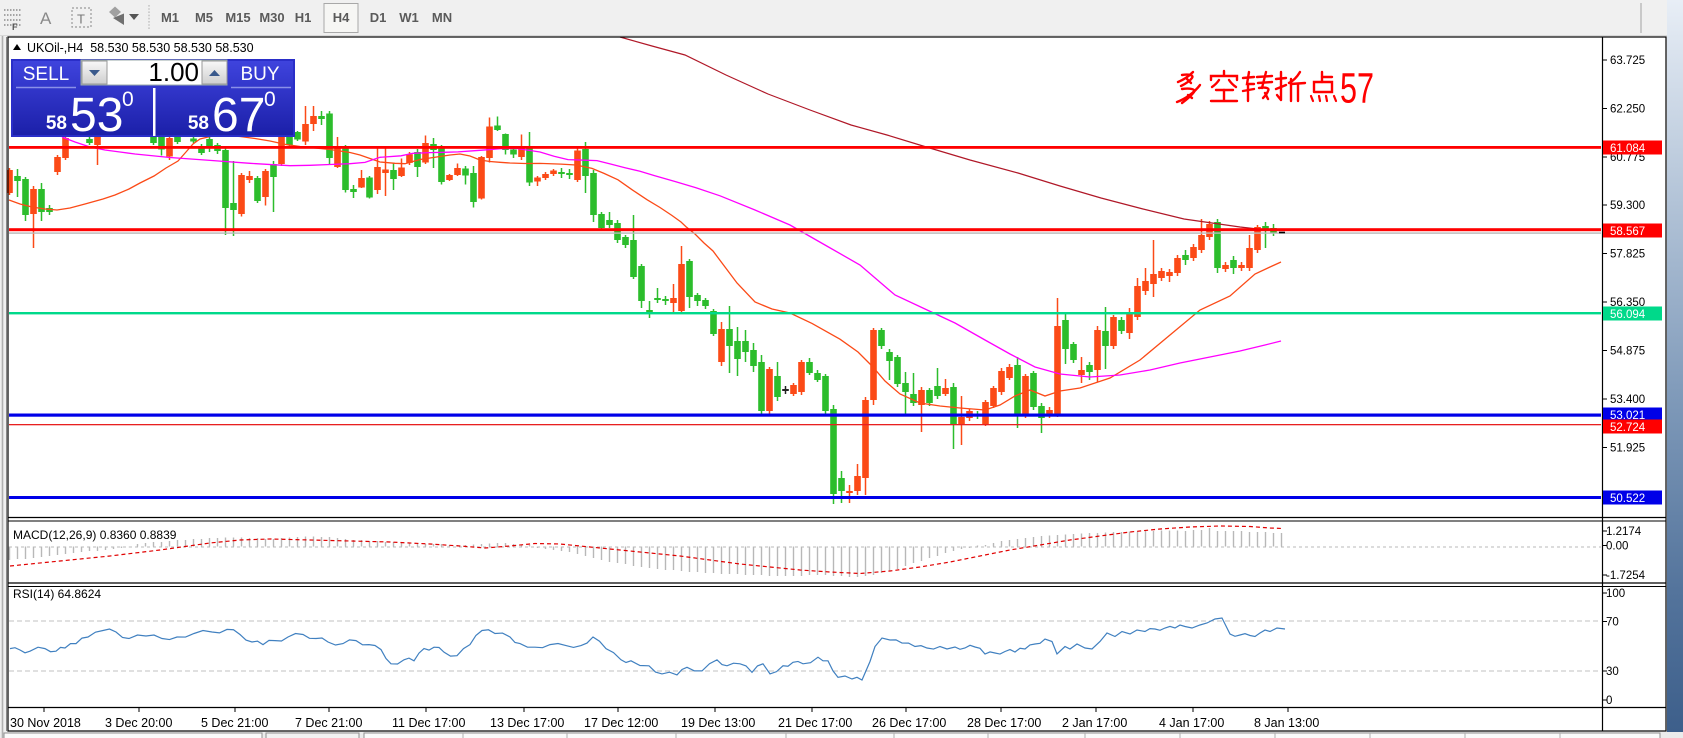 The image size is (1683, 738). What do you see at coordinates (140, 48) in the screenshot?
I see `svg-text:UKOil-,H4 58.530 58.530 58.53: UKOil-,H4 58.530 58.530 58.530 58.530` at bounding box center [140, 48].